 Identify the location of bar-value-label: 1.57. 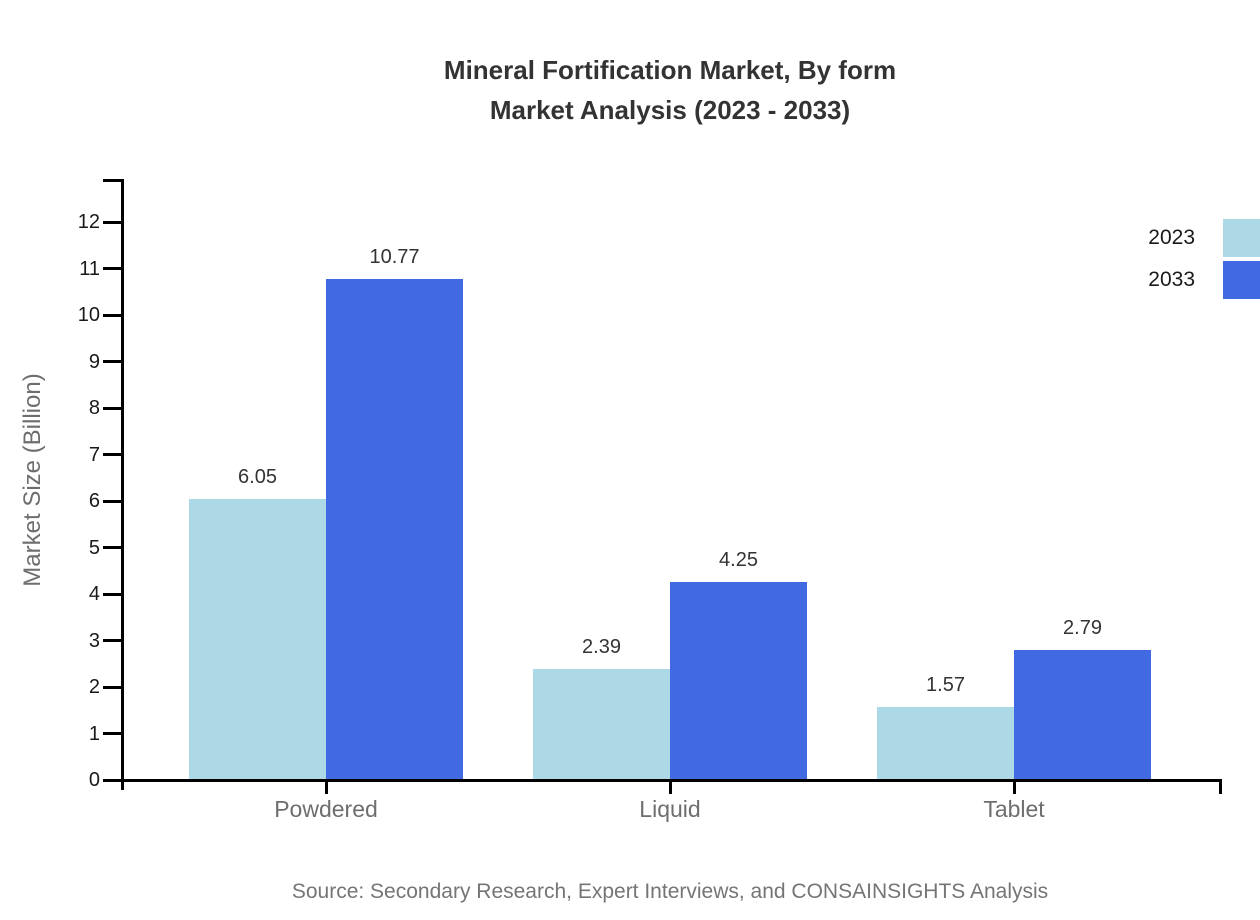
(945, 684).